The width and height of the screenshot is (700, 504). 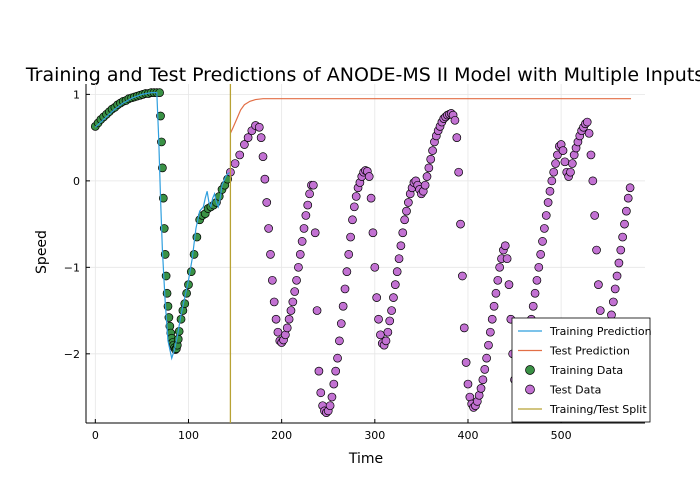 I want to click on x-tick-label: 400, so click(x=467, y=435).